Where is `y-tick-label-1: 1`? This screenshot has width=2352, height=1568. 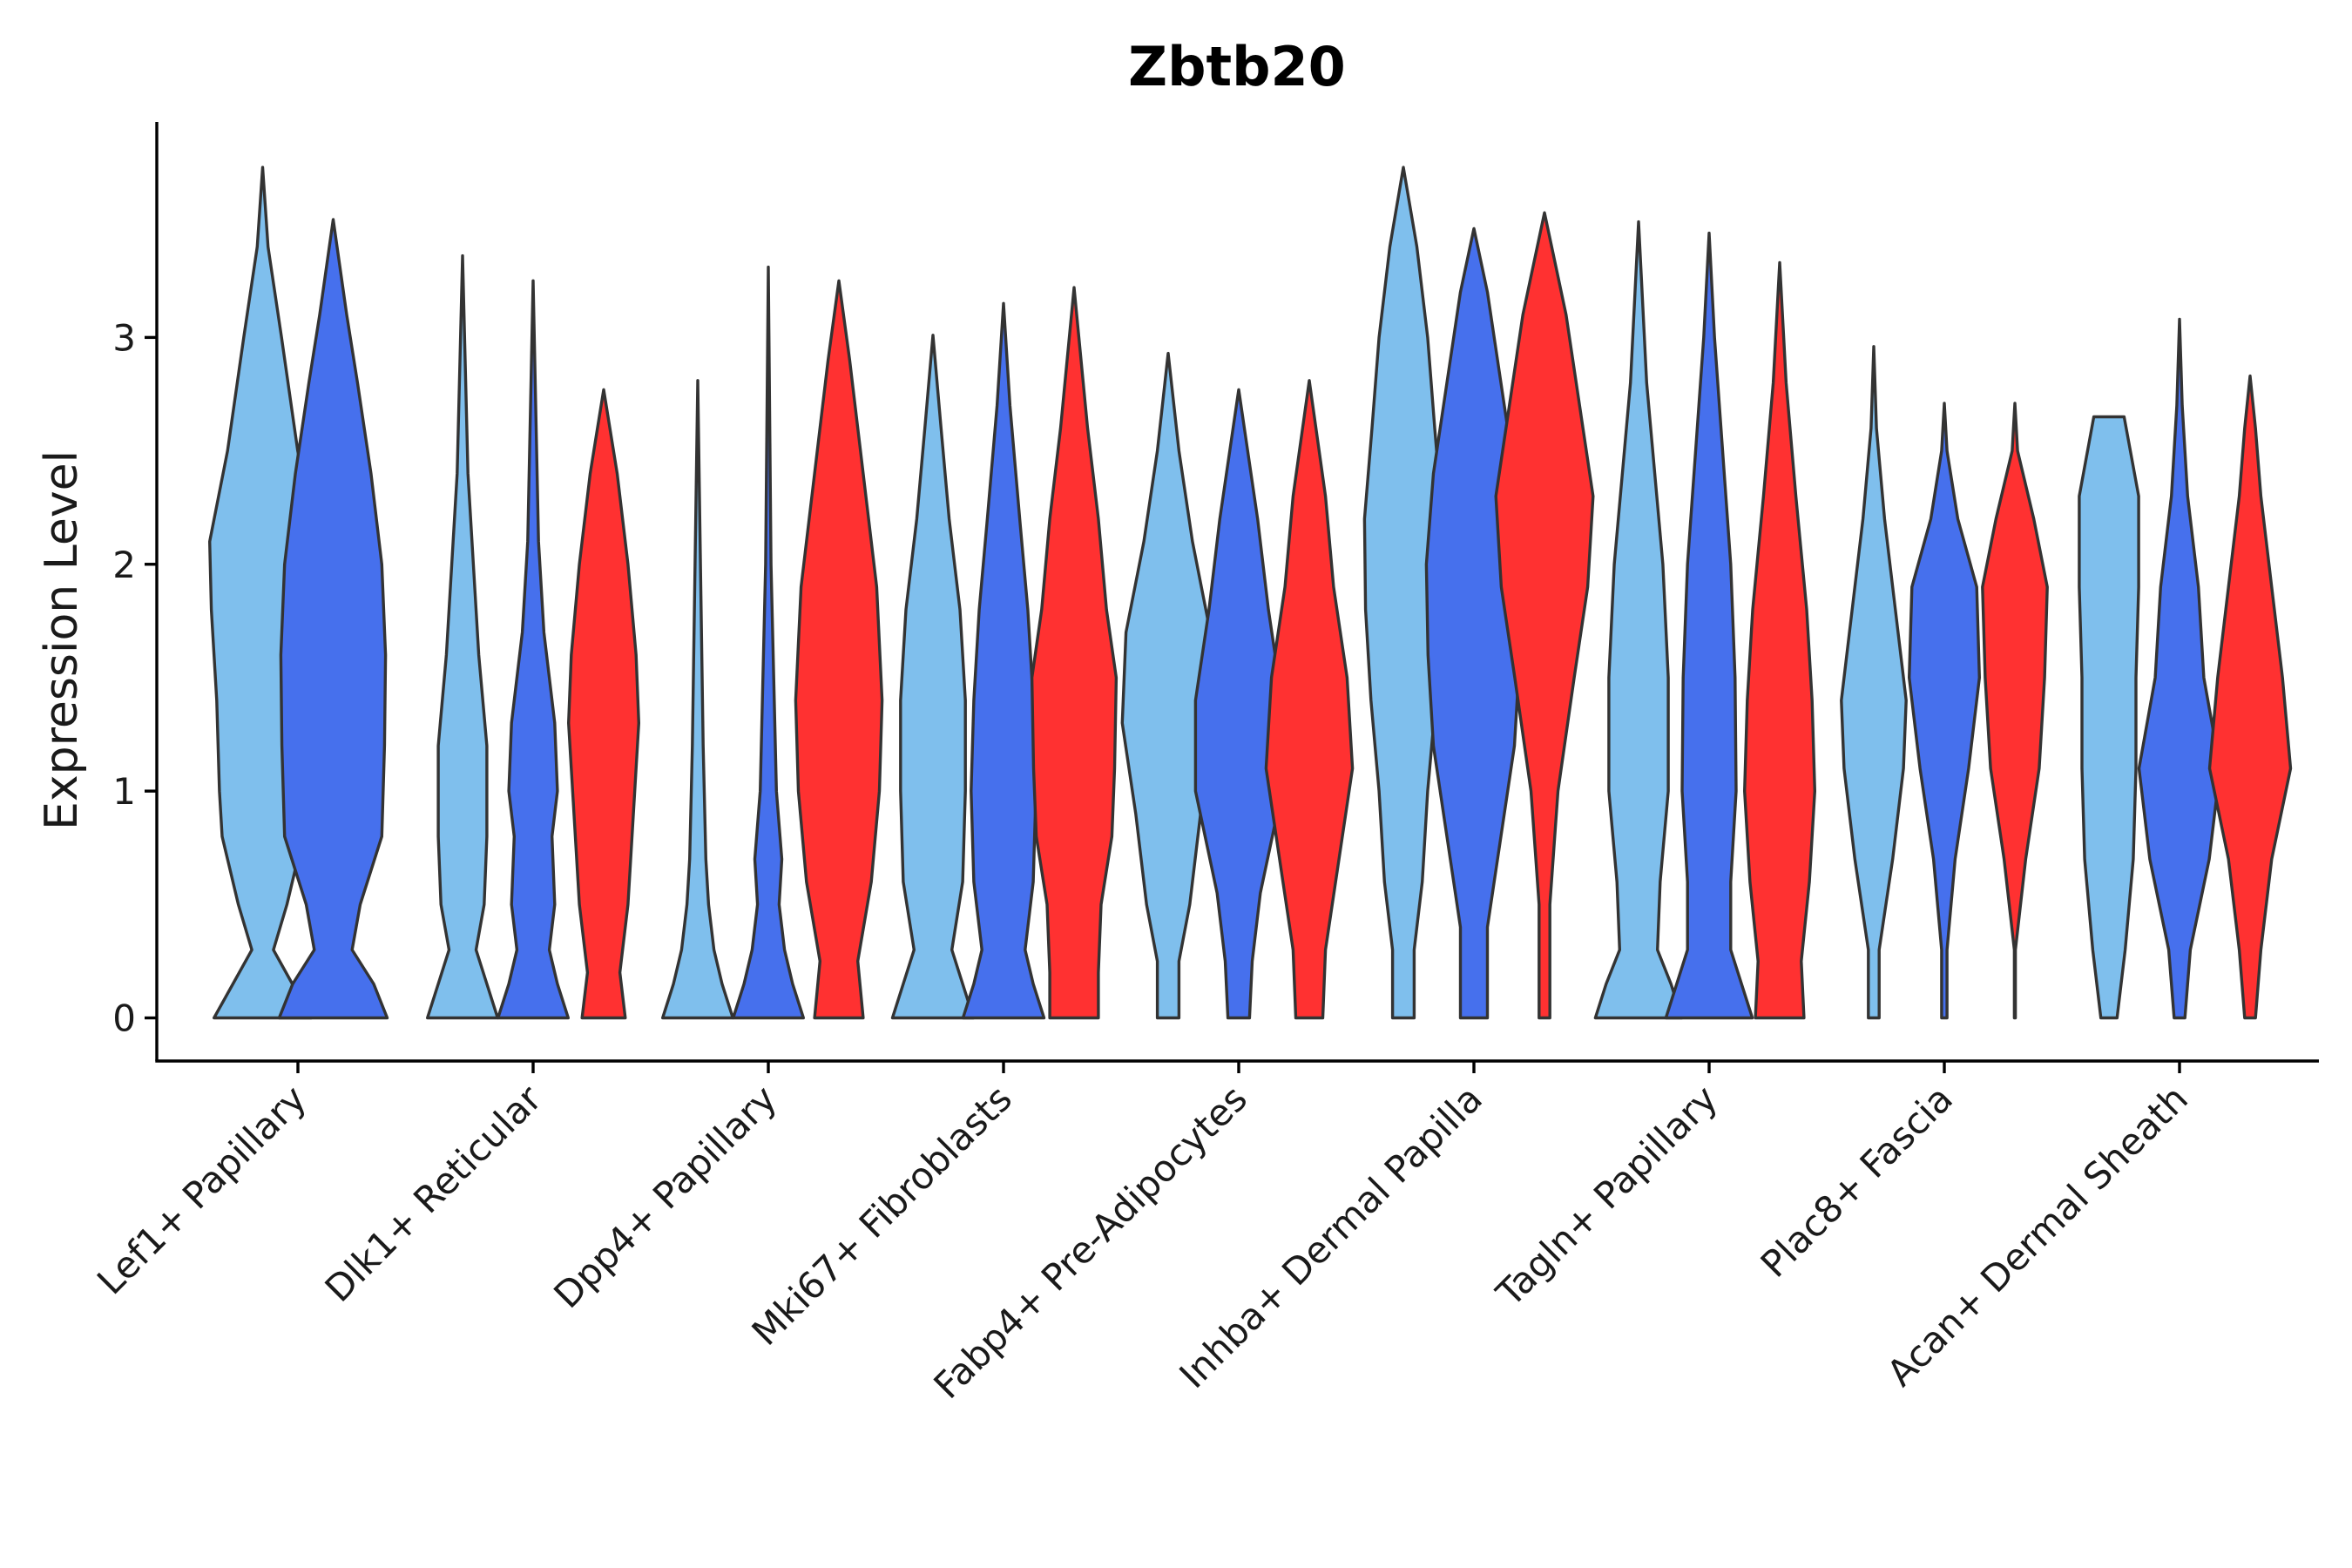 y-tick-label-1: 1 is located at coordinates (124, 791).